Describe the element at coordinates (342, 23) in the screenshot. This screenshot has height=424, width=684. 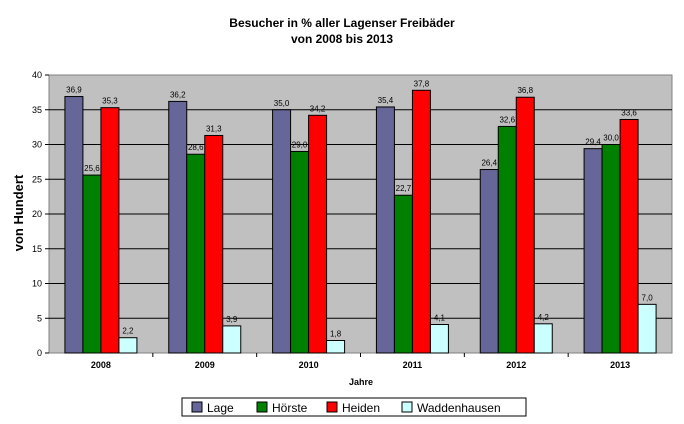
I see `chart-title: Besucher in % aller Lagenser Freibäder` at that location.